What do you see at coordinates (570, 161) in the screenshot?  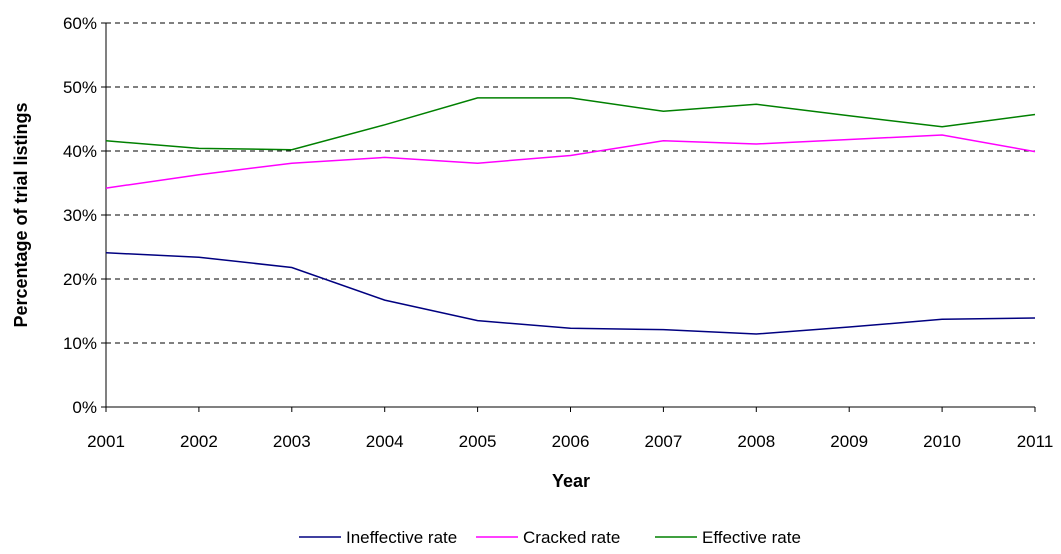 I see `series-line-cracked-rate` at bounding box center [570, 161].